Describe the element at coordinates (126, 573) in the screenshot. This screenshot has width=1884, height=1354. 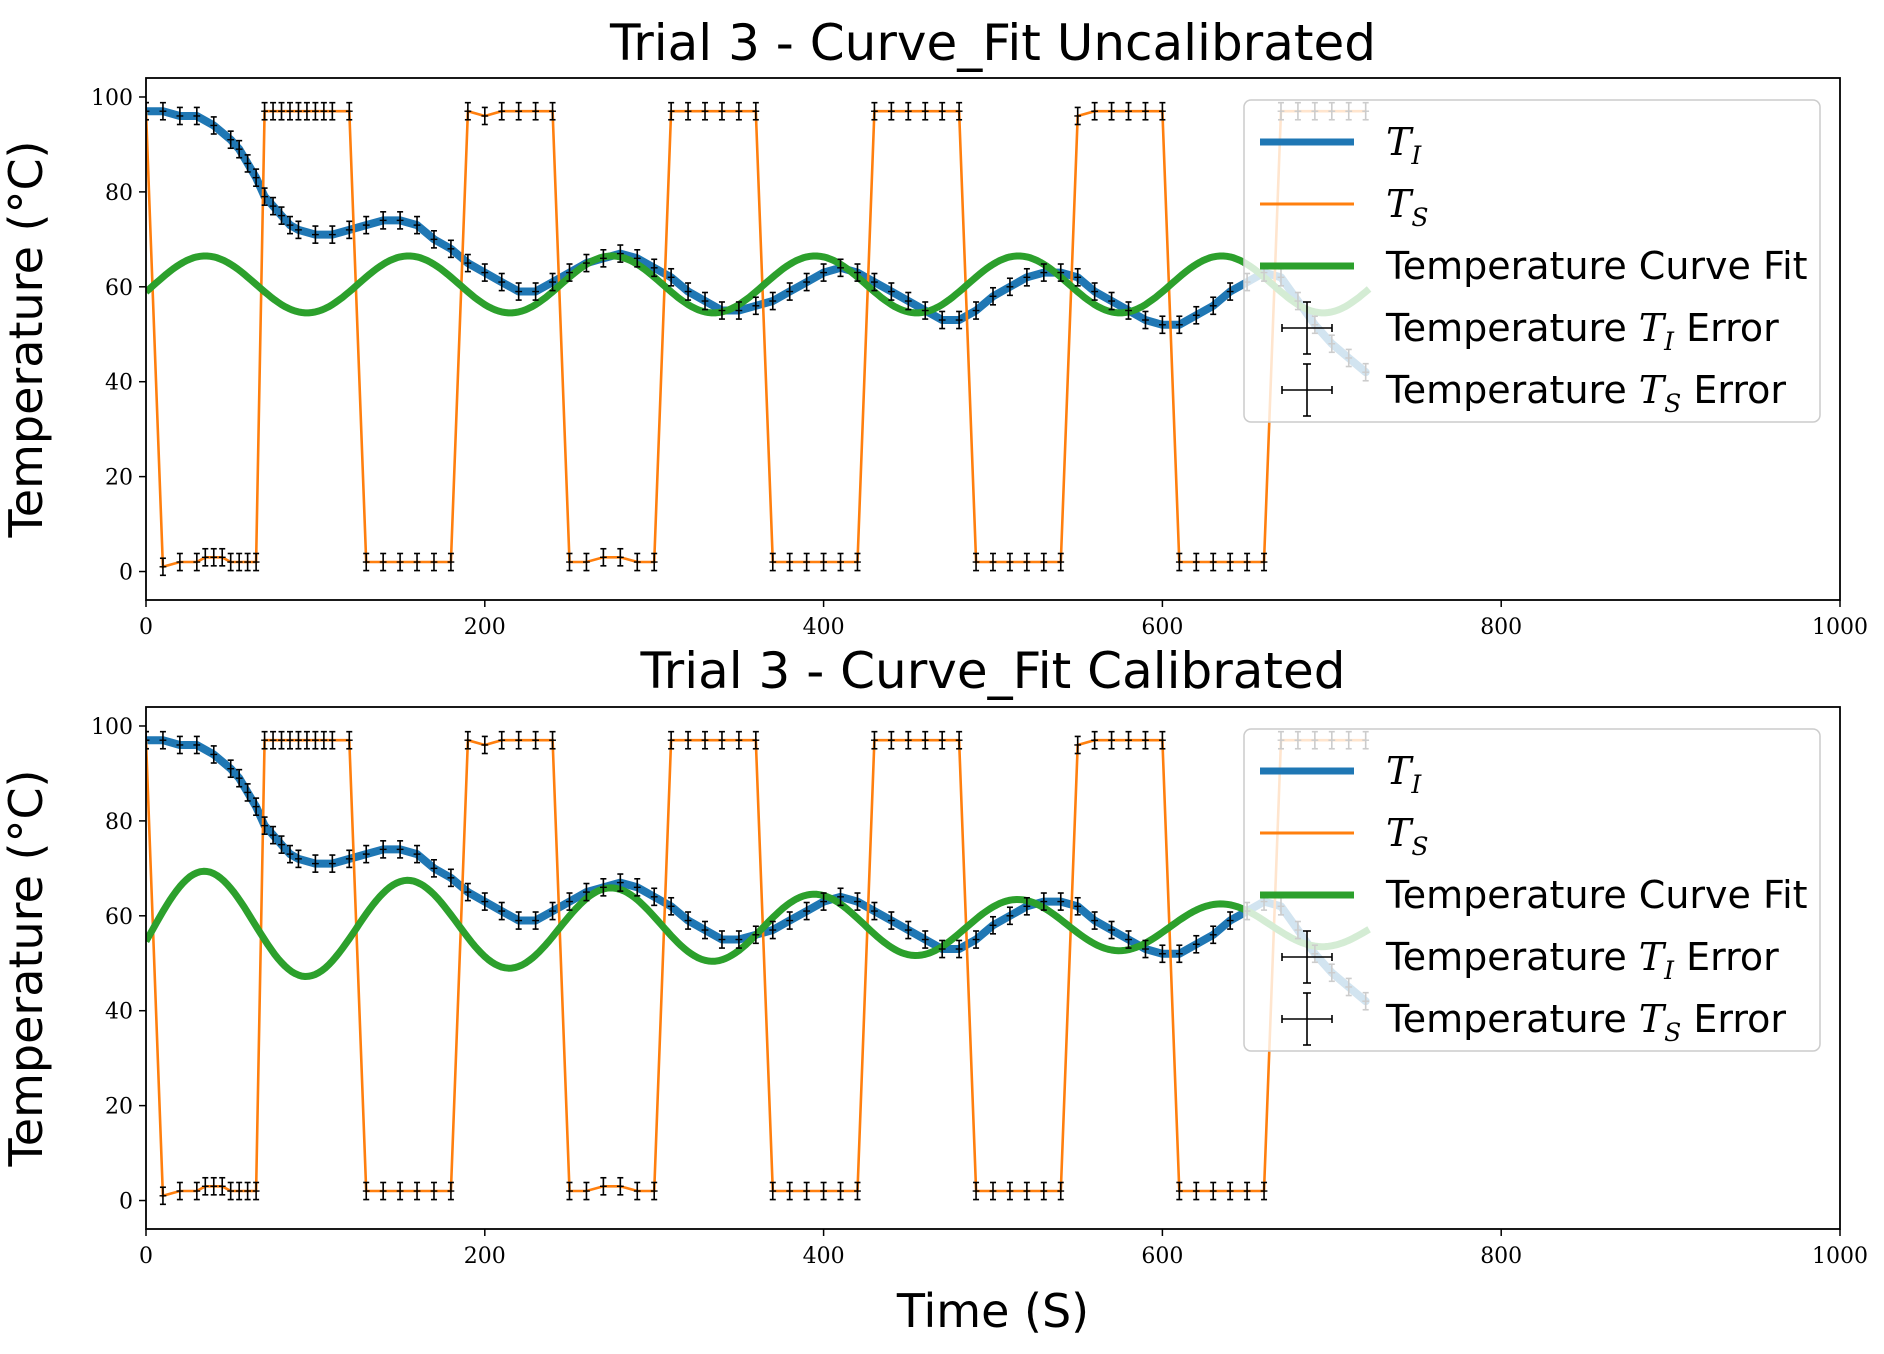
I see `y-tick-label: 0` at that location.